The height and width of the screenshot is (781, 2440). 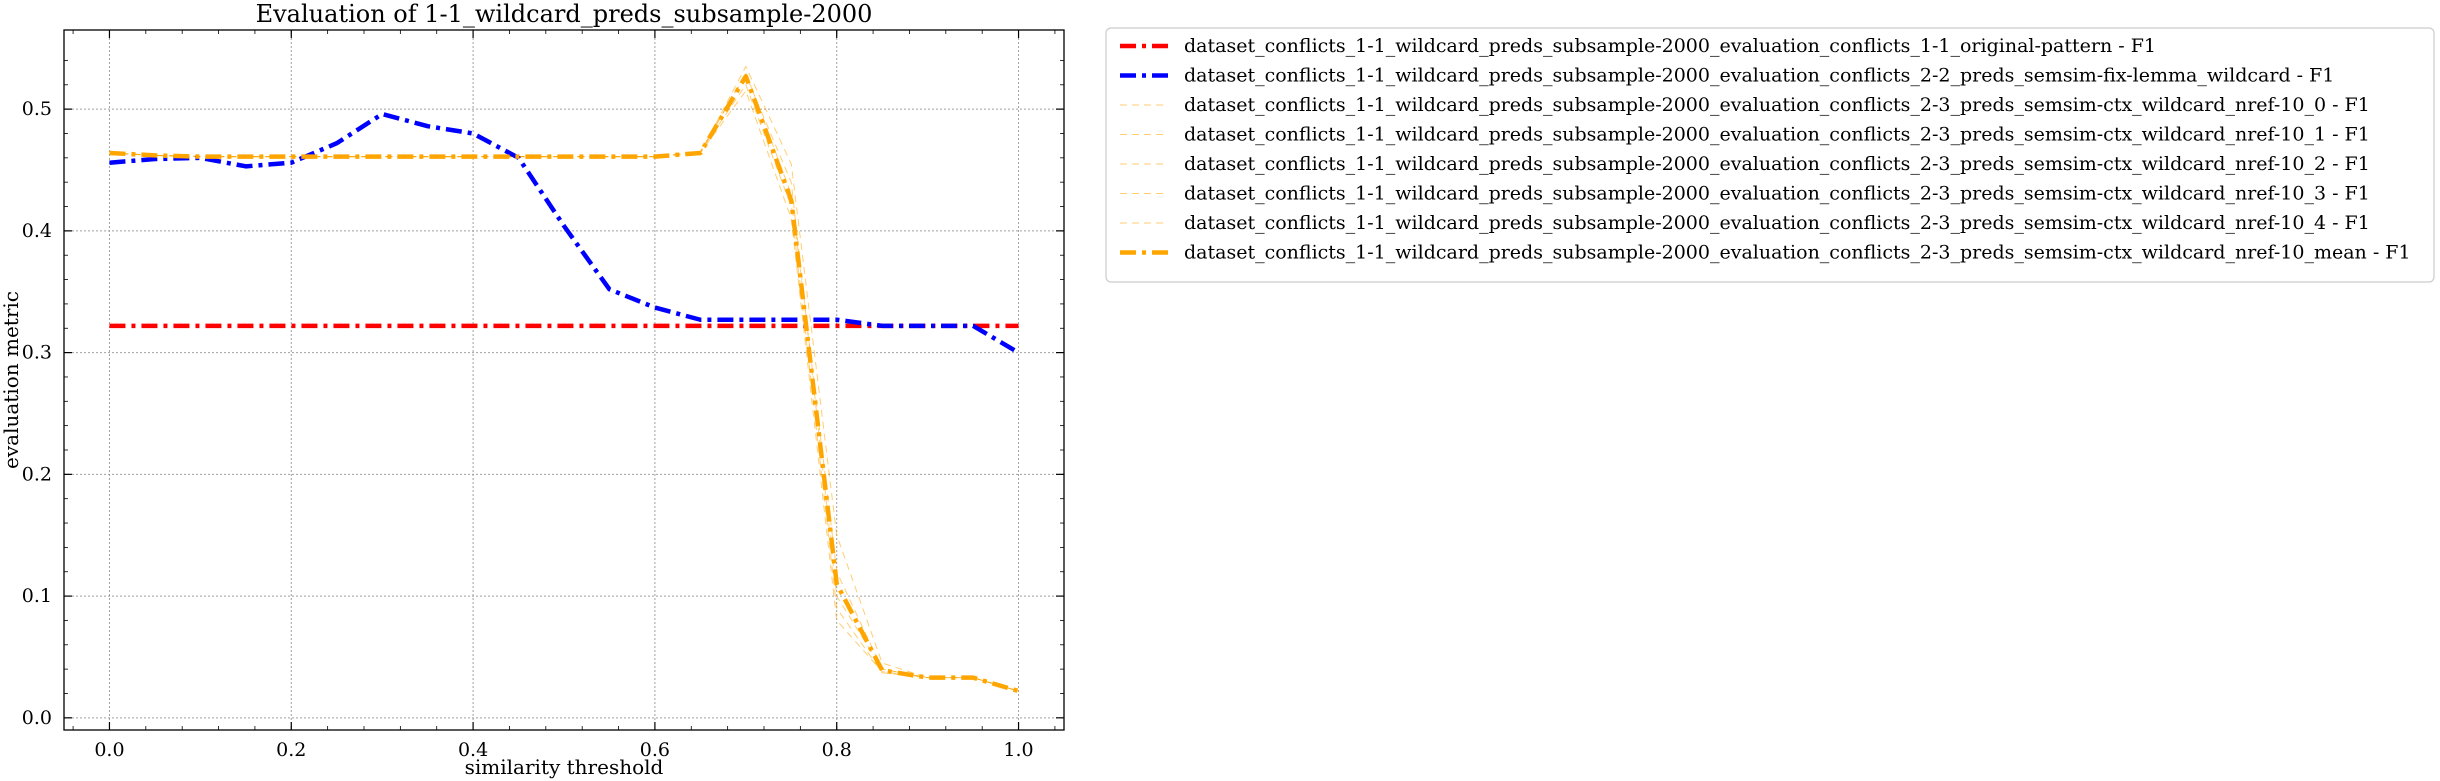 I want to click on x-tick-label: 0.2, so click(x=291, y=750).